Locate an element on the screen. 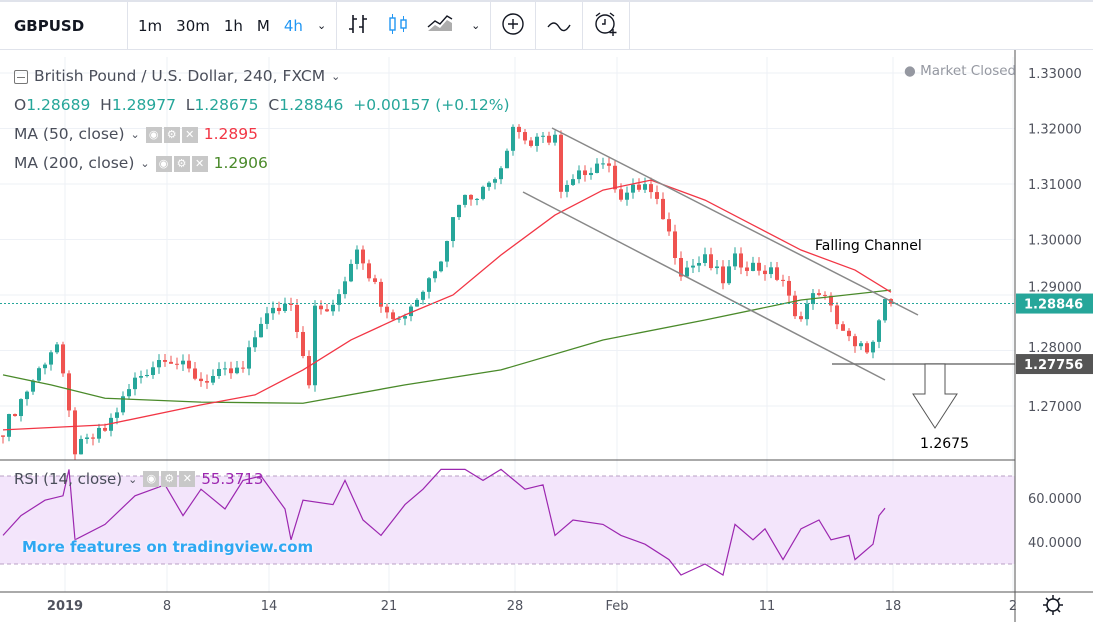 The width and height of the screenshot is (1093, 622). interval-month: M is located at coordinates (263, 25).